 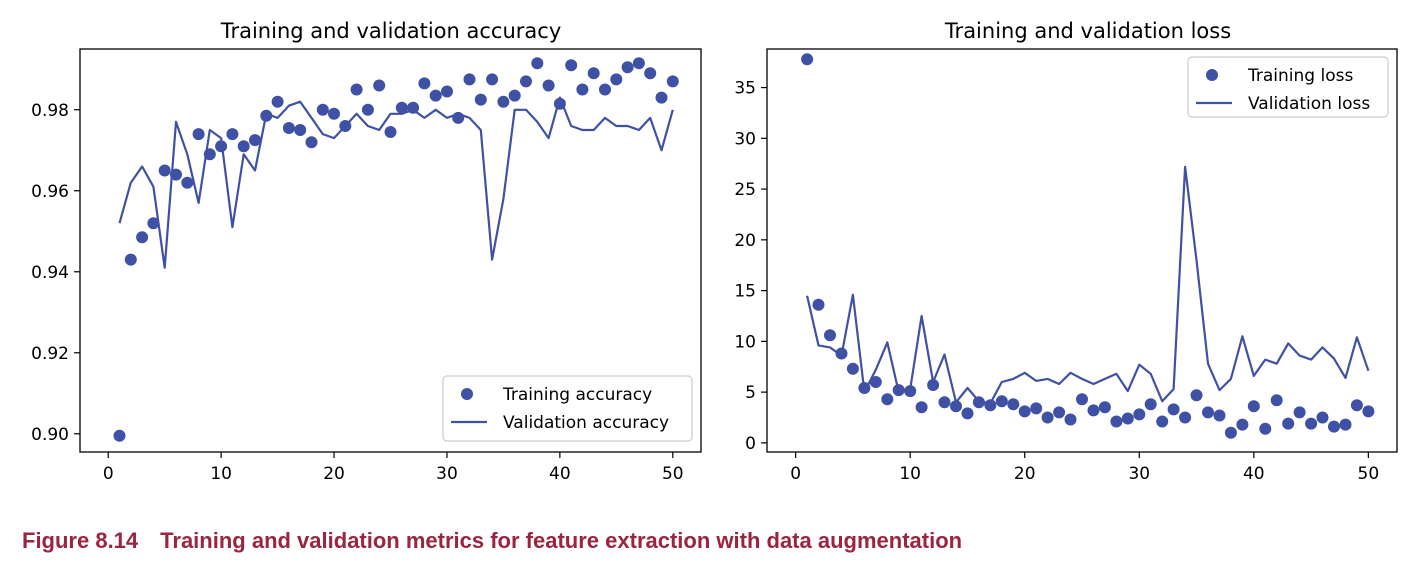 What do you see at coordinates (745, 139) in the screenshot?
I see `loss-y-tick-label: 30` at bounding box center [745, 139].